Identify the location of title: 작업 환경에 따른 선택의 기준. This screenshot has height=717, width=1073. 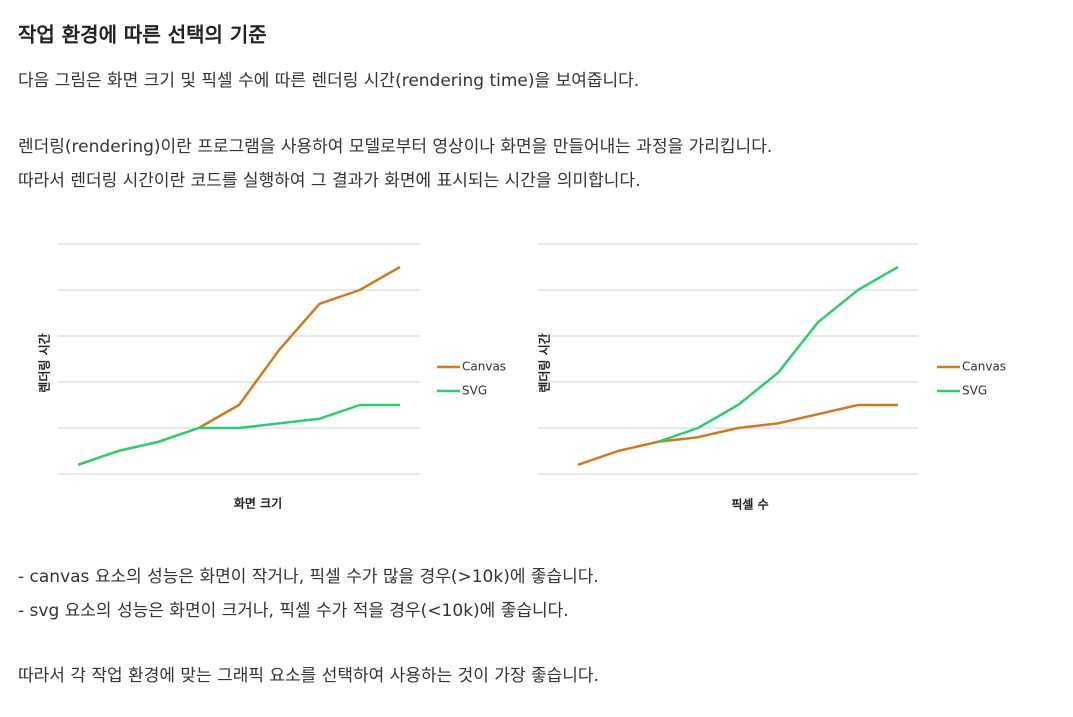
(142, 35).